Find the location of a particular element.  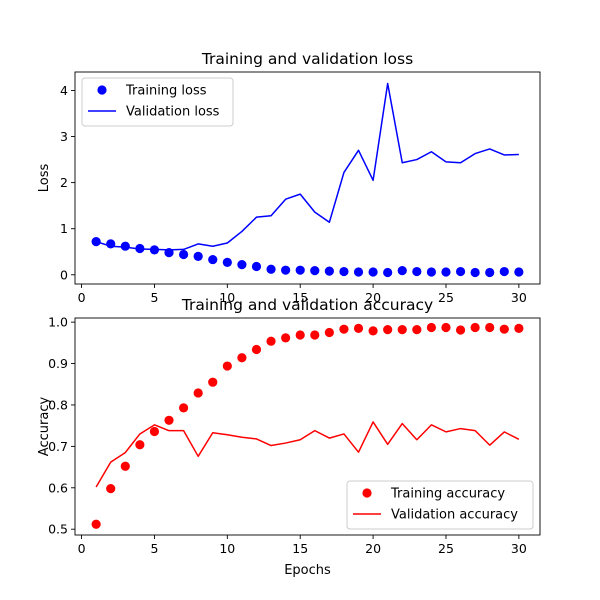

y-tick-label: 1 is located at coordinates (64, 228).